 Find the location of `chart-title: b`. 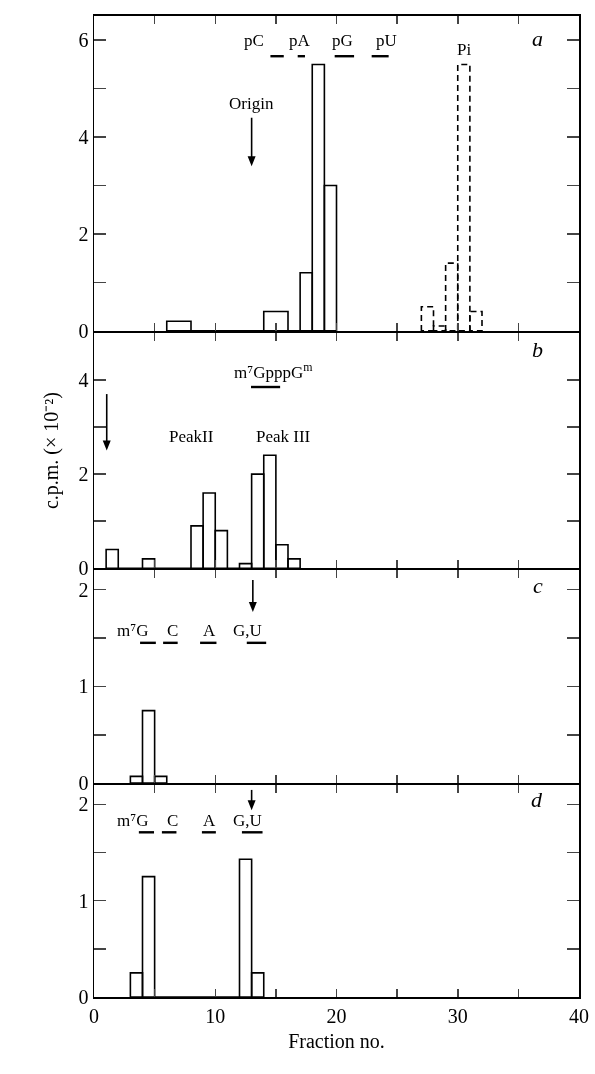

chart-title: b is located at coordinates (537, 349).